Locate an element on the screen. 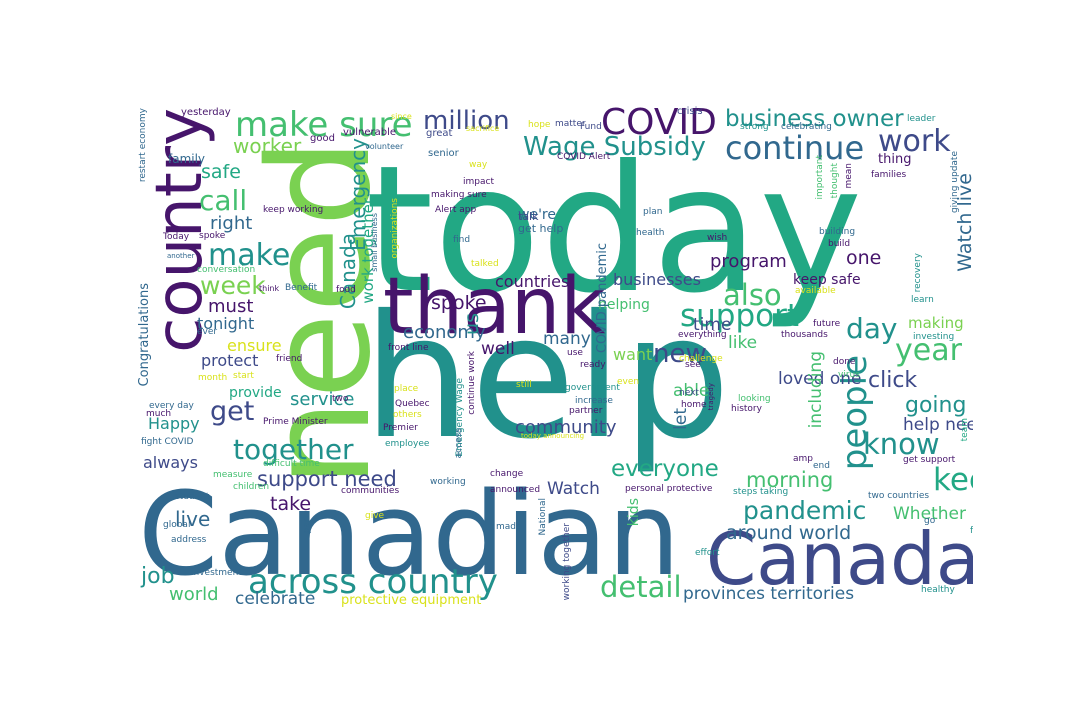  word-loved-one: loved one is located at coordinates (820, 379).